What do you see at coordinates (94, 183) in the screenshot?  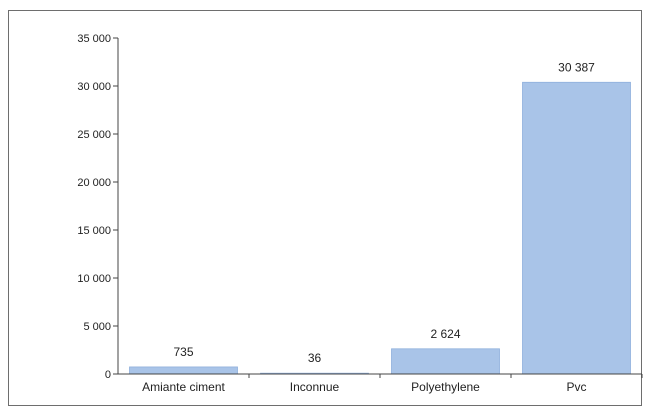 I see `y-tick-label: 20 000` at bounding box center [94, 183].